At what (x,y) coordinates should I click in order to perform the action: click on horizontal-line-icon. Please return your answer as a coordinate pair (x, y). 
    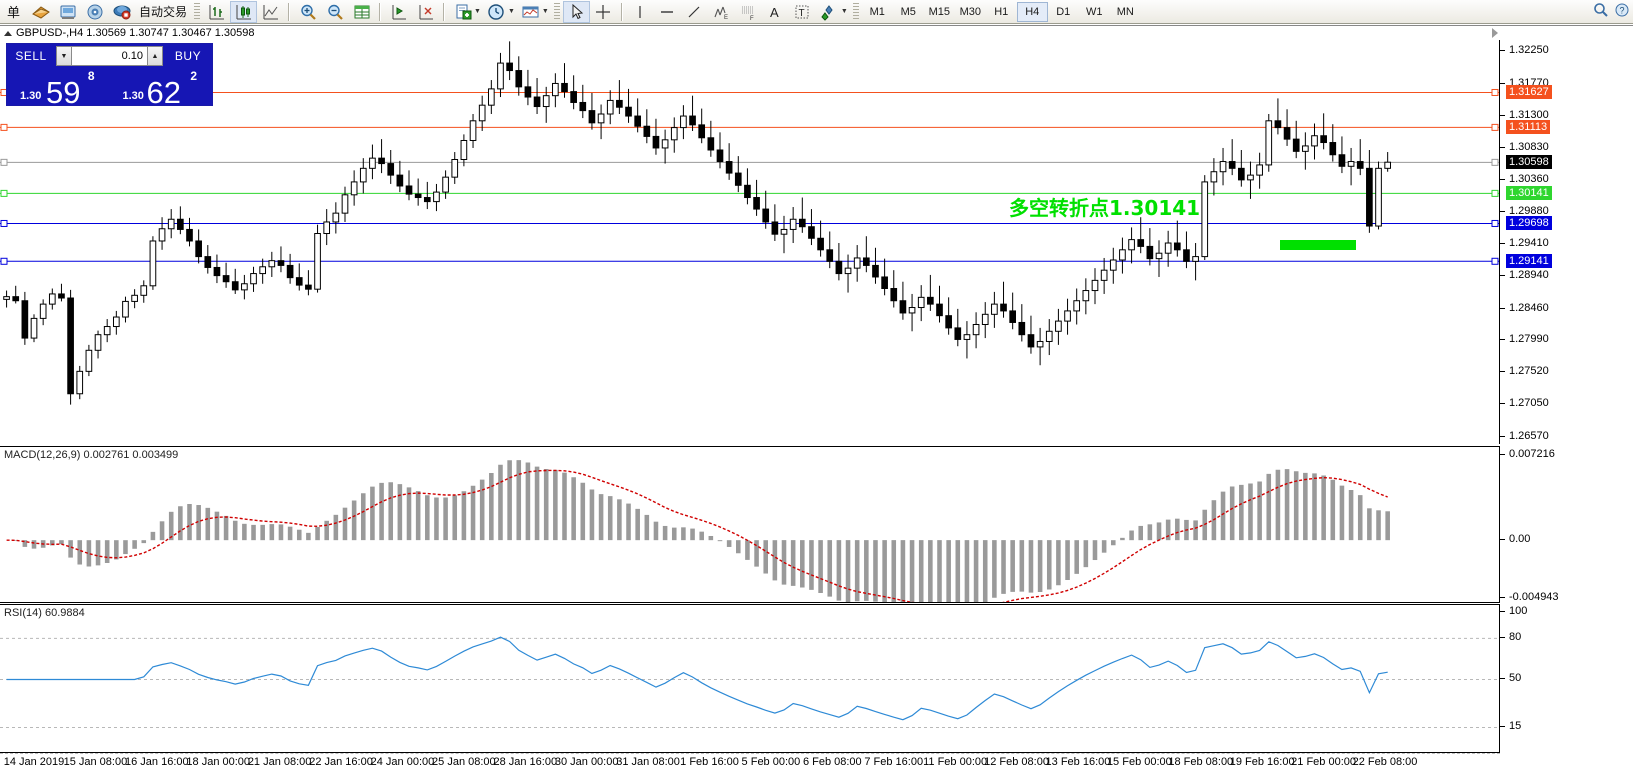
    Looking at the image, I should click on (667, 12).